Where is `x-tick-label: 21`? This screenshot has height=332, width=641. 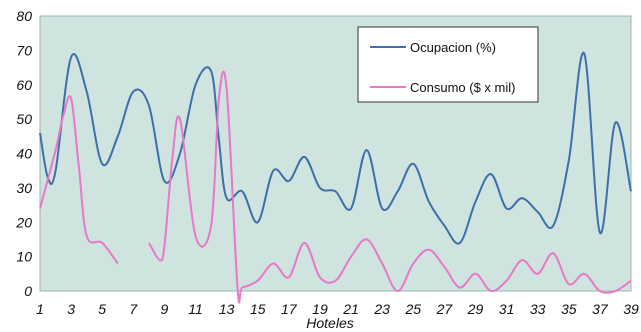 x-tick-label: 21 is located at coordinates (350, 309).